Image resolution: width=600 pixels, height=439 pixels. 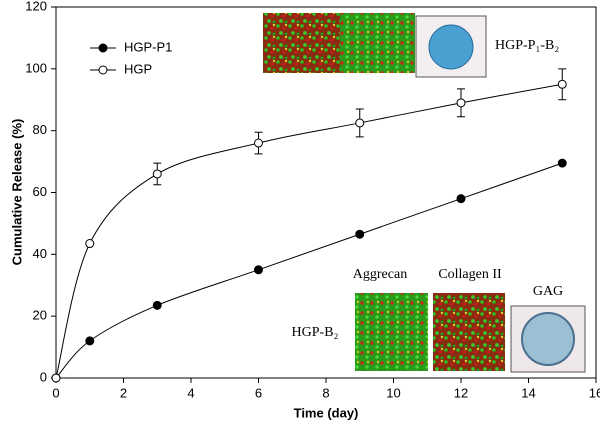 I want to click on y-tick-label: 80, so click(x=40, y=129).